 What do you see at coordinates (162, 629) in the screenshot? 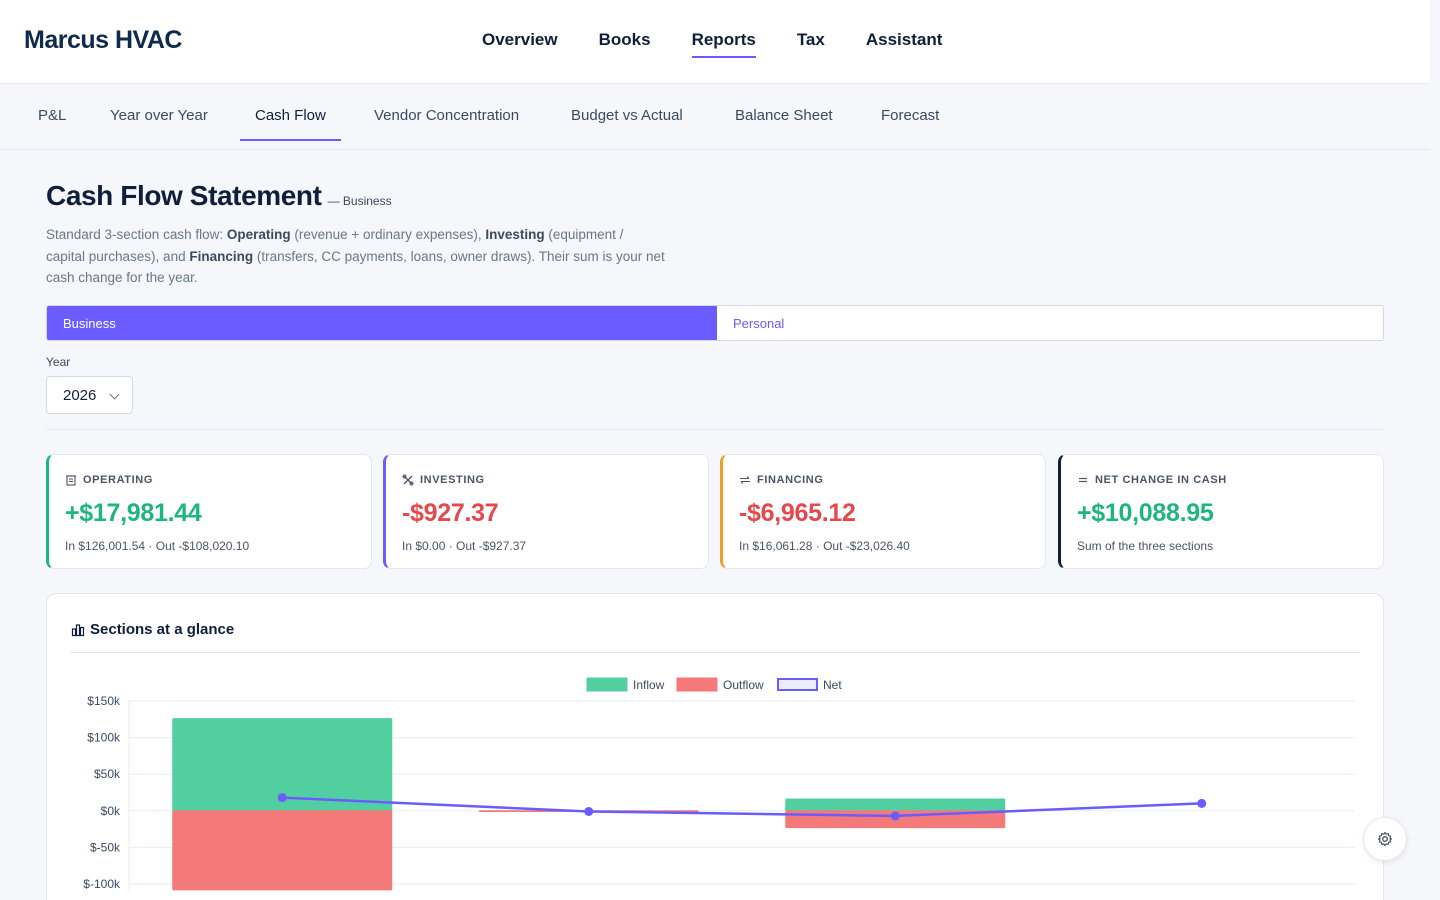
I see `chart-title-text: Sections at a glance` at bounding box center [162, 629].